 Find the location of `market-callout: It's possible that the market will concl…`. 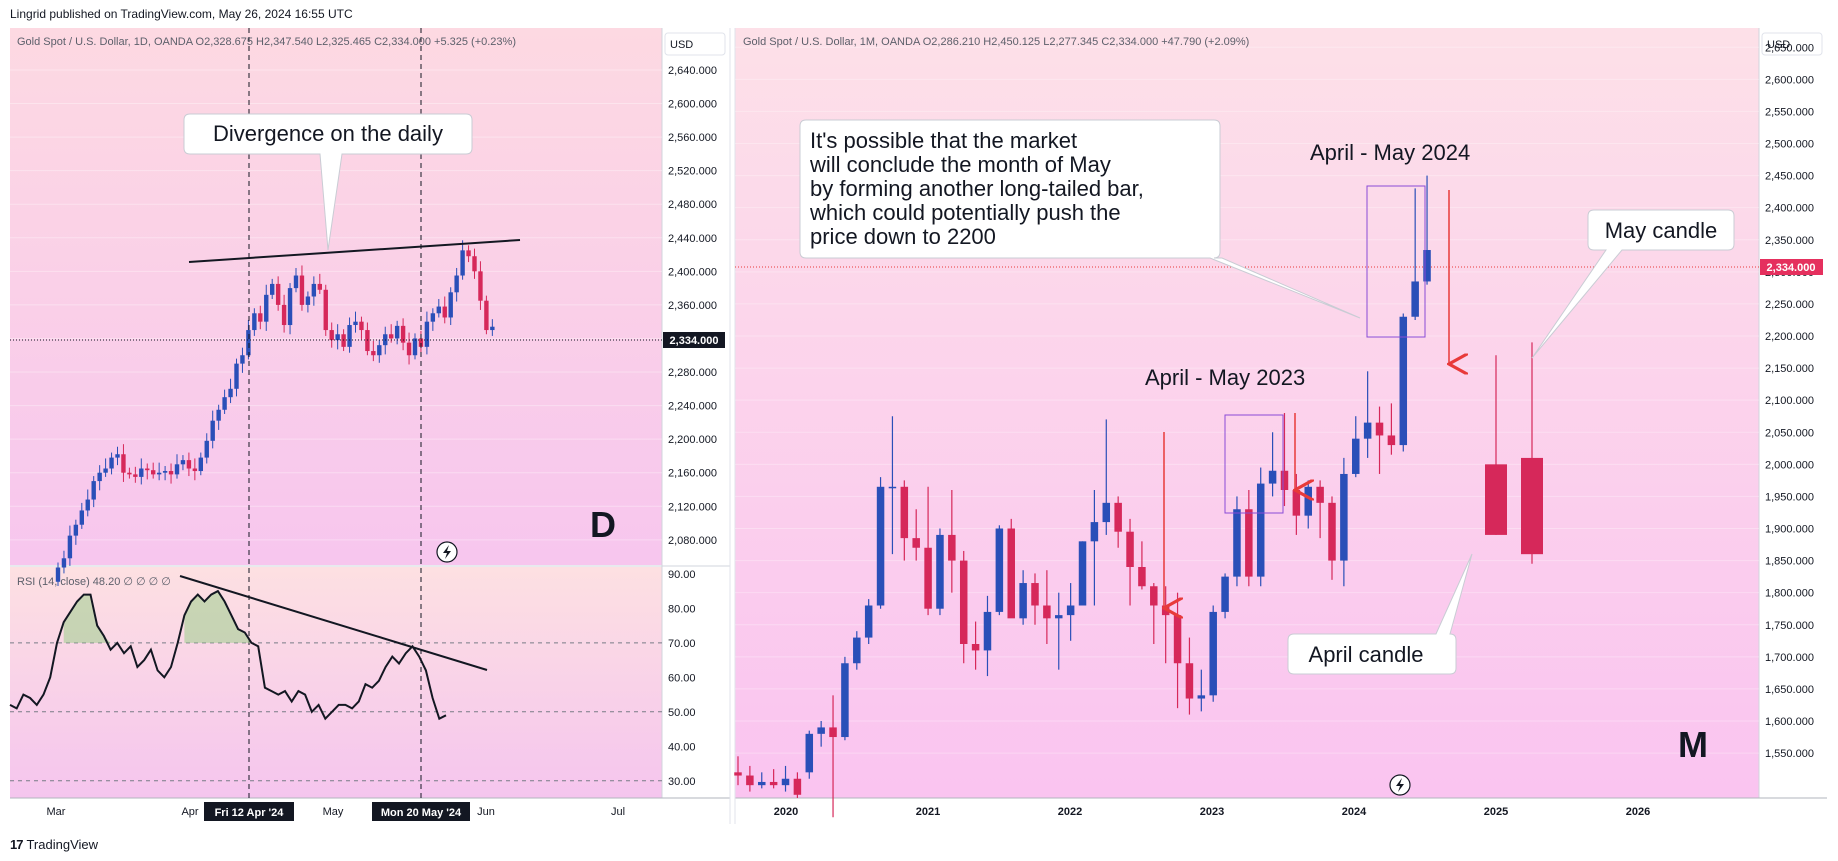

market-callout: It's possible that the market will concl… is located at coordinates (1080, 219).